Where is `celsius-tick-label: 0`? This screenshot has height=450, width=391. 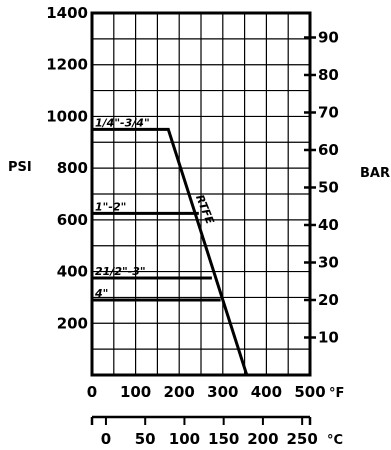
celsius-tick-label: 0 is located at coordinates (106, 439).